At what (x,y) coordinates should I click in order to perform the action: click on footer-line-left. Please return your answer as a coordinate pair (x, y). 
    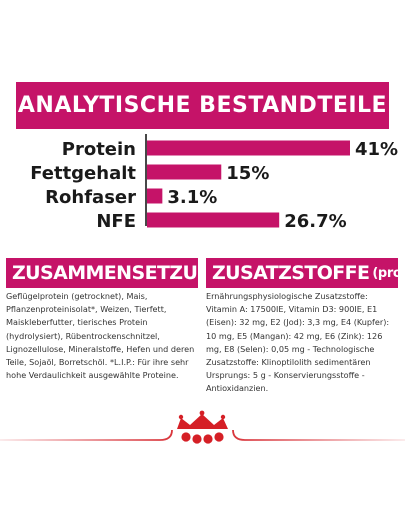
    Looking at the image, I should click on (86, 435).